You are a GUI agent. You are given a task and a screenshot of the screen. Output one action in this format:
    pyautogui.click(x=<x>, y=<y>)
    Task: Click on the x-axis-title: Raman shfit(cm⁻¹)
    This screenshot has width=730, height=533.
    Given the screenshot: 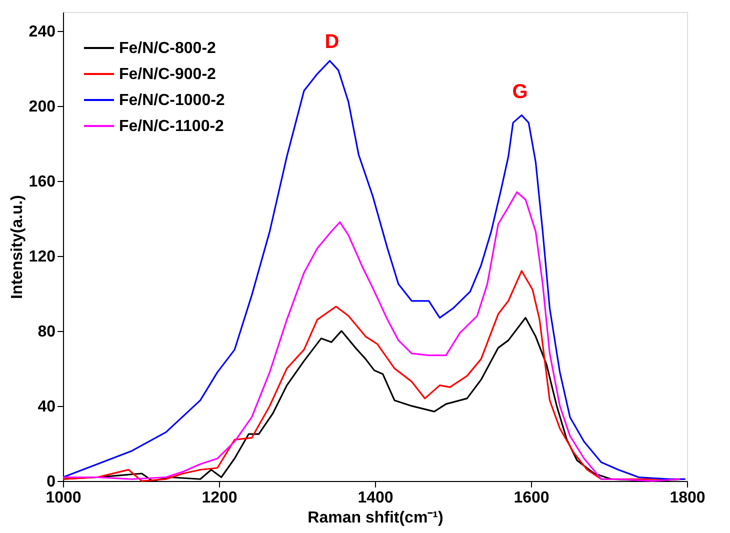 What is the action you would take?
    pyautogui.click(x=376, y=518)
    